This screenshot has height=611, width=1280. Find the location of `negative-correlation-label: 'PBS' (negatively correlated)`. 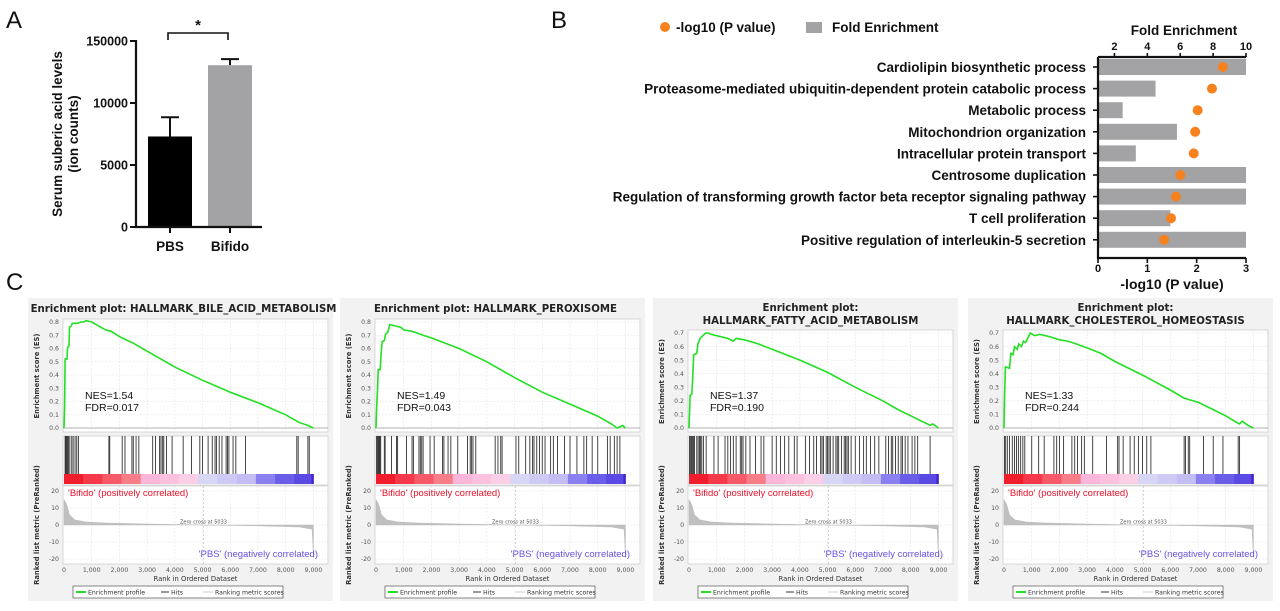

negative-correlation-label: 'PBS' (negatively correlated) is located at coordinates (570, 554).